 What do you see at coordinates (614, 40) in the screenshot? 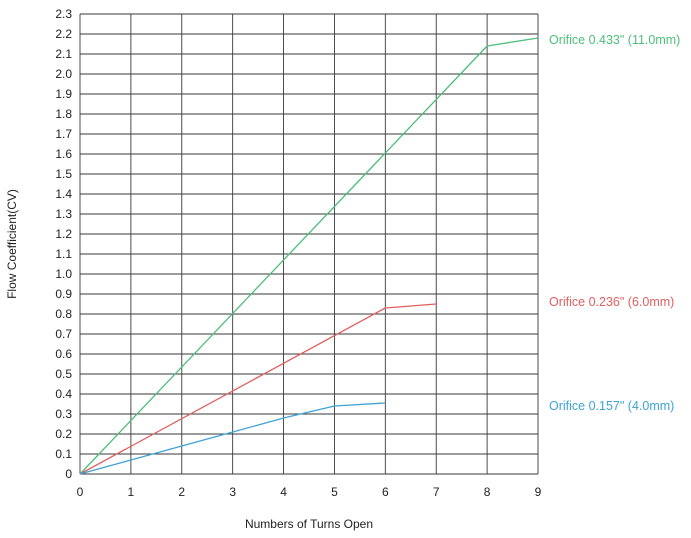
I see `series-label: Orifice 0.433" (11.0mm)` at bounding box center [614, 40].